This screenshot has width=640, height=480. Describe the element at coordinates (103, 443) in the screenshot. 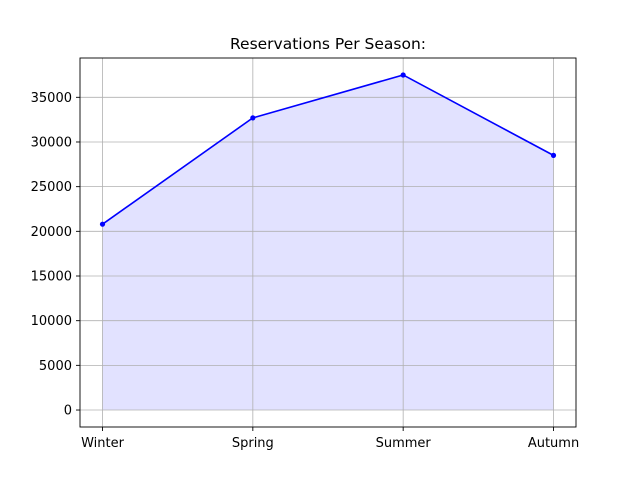

I see `x-tick-label-winter: Winter` at that location.